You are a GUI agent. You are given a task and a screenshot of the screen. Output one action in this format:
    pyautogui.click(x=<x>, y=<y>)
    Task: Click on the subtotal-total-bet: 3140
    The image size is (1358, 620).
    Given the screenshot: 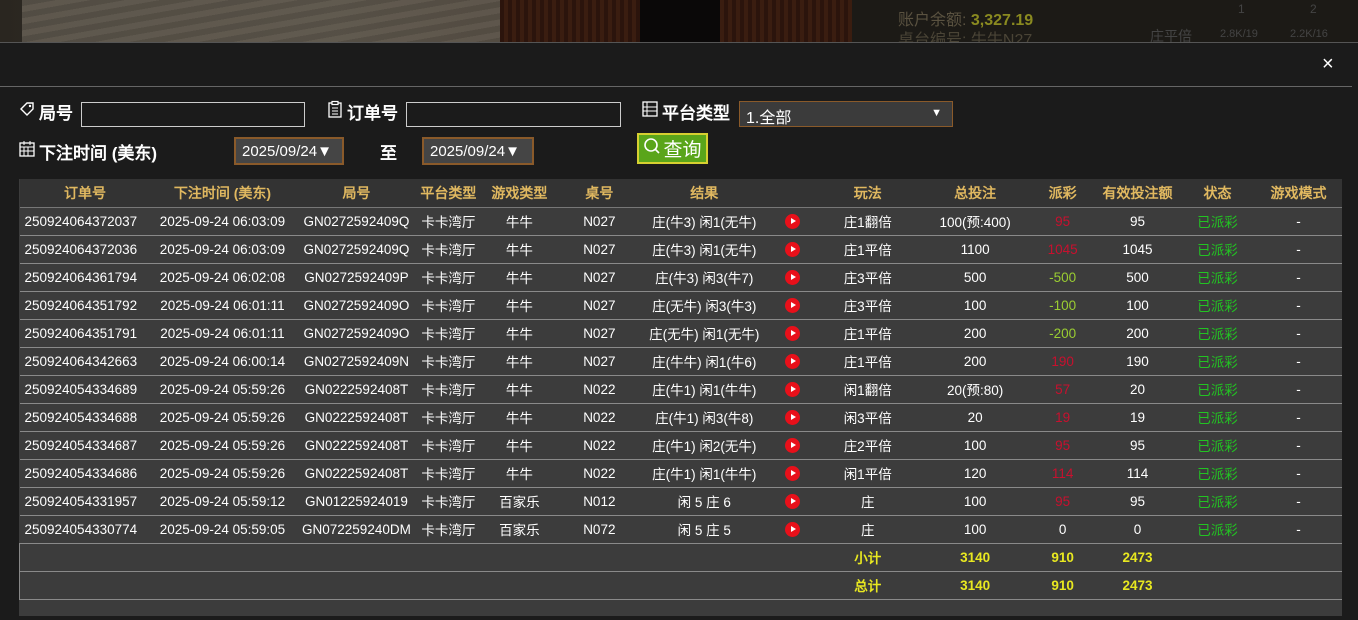 What is the action you would take?
    pyautogui.click(x=975, y=557)
    